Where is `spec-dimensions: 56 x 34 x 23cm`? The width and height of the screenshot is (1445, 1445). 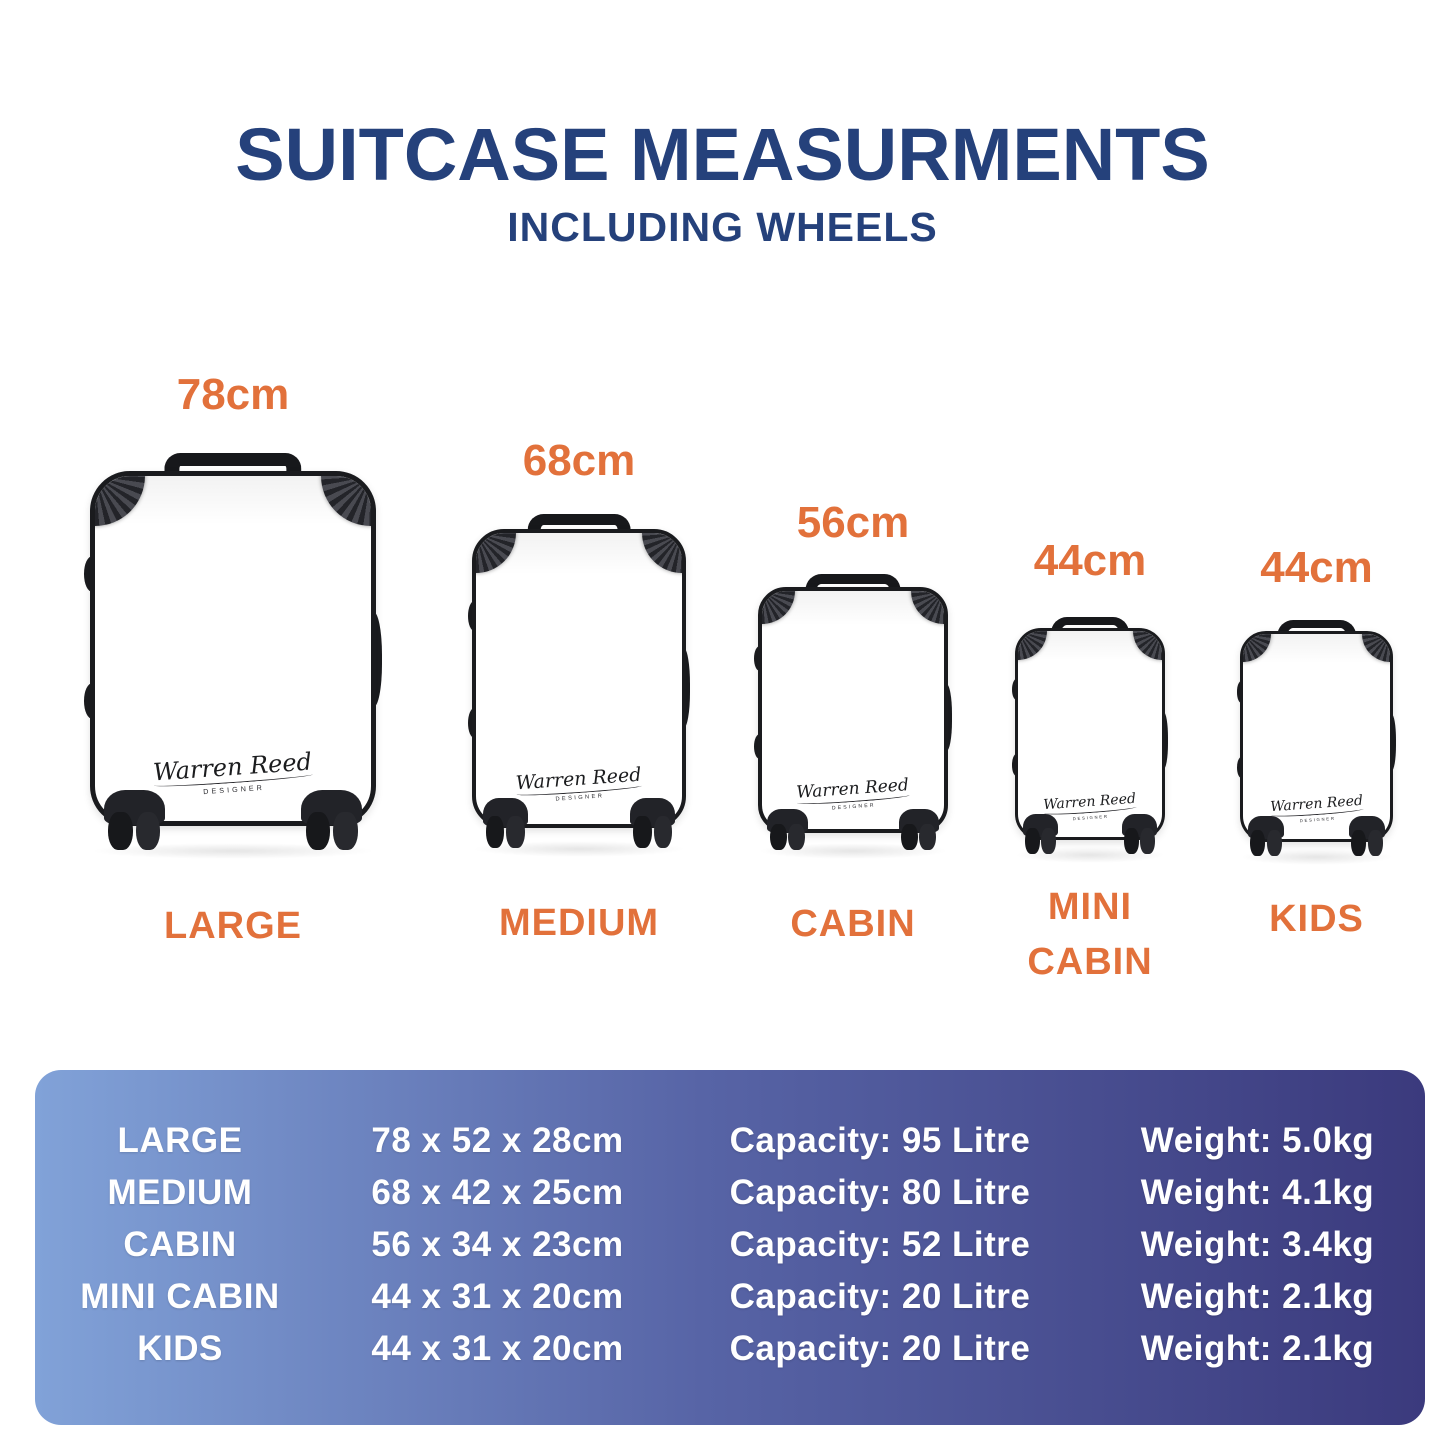
spec-dimensions: 56 x 34 x 23cm is located at coordinates (497, 1244).